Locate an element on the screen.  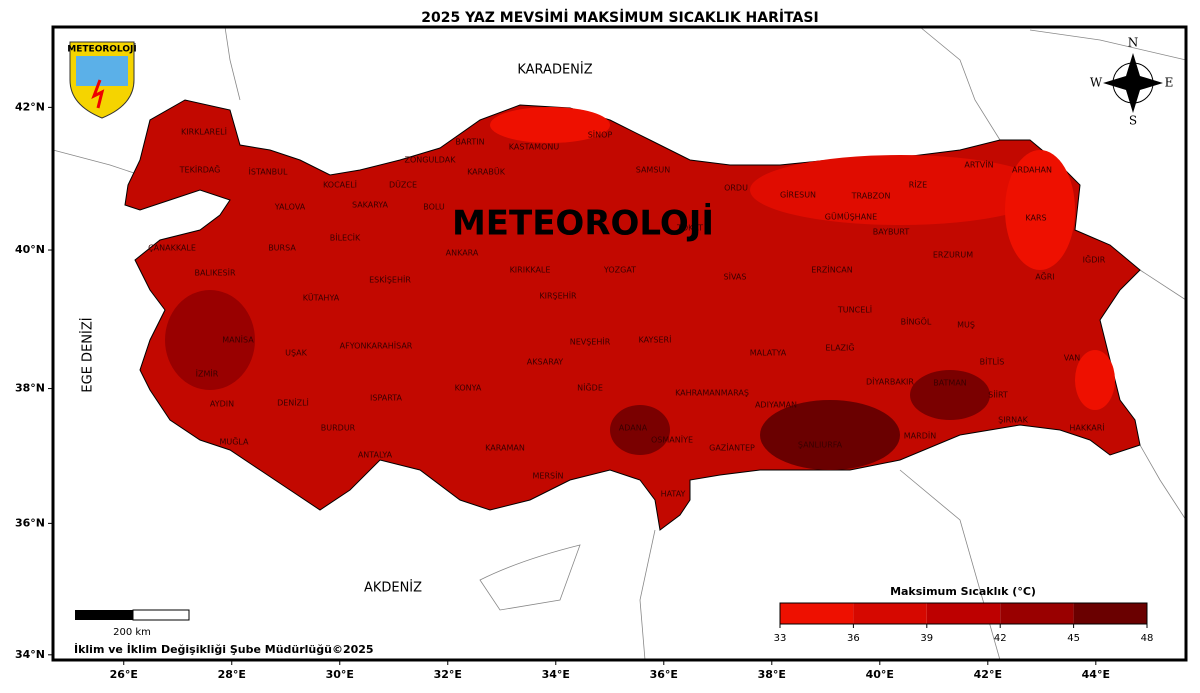
province-label: KOCAELİ is located at coordinates (340, 185).